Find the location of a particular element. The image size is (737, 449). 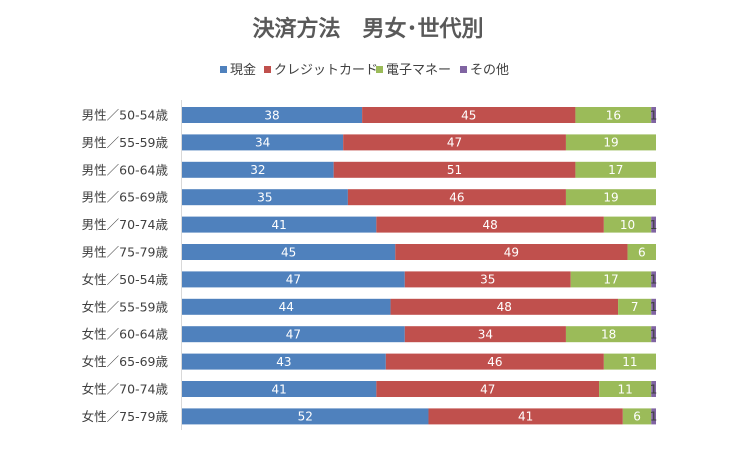

data-label: 38 is located at coordinates (271, 115).